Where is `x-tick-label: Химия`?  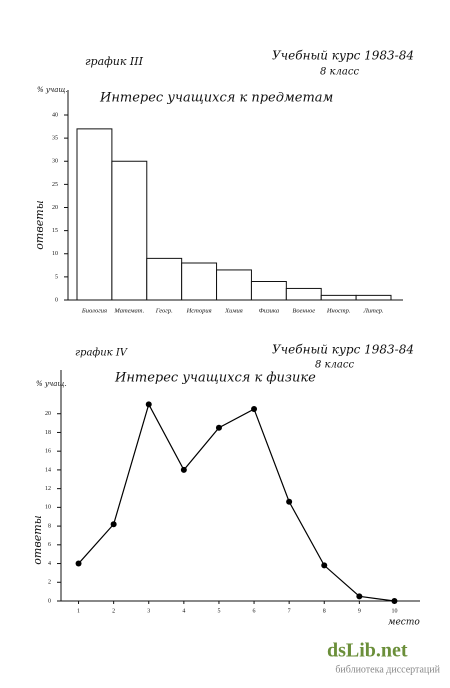
x-tick-label: Химия is located at coordinates (233, 310).